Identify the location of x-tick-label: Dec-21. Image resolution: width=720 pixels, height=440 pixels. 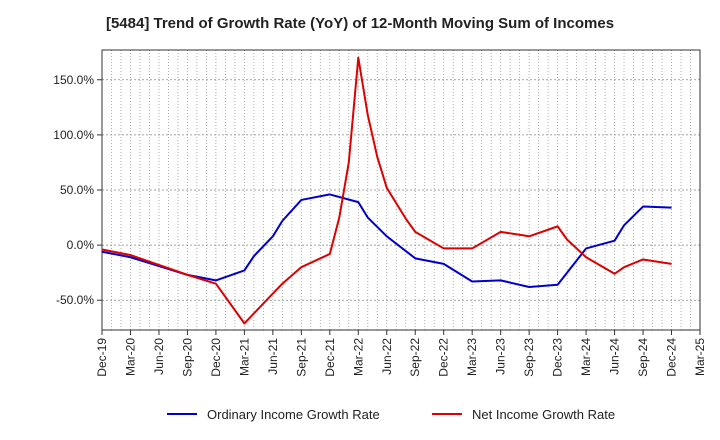
(330, 357).